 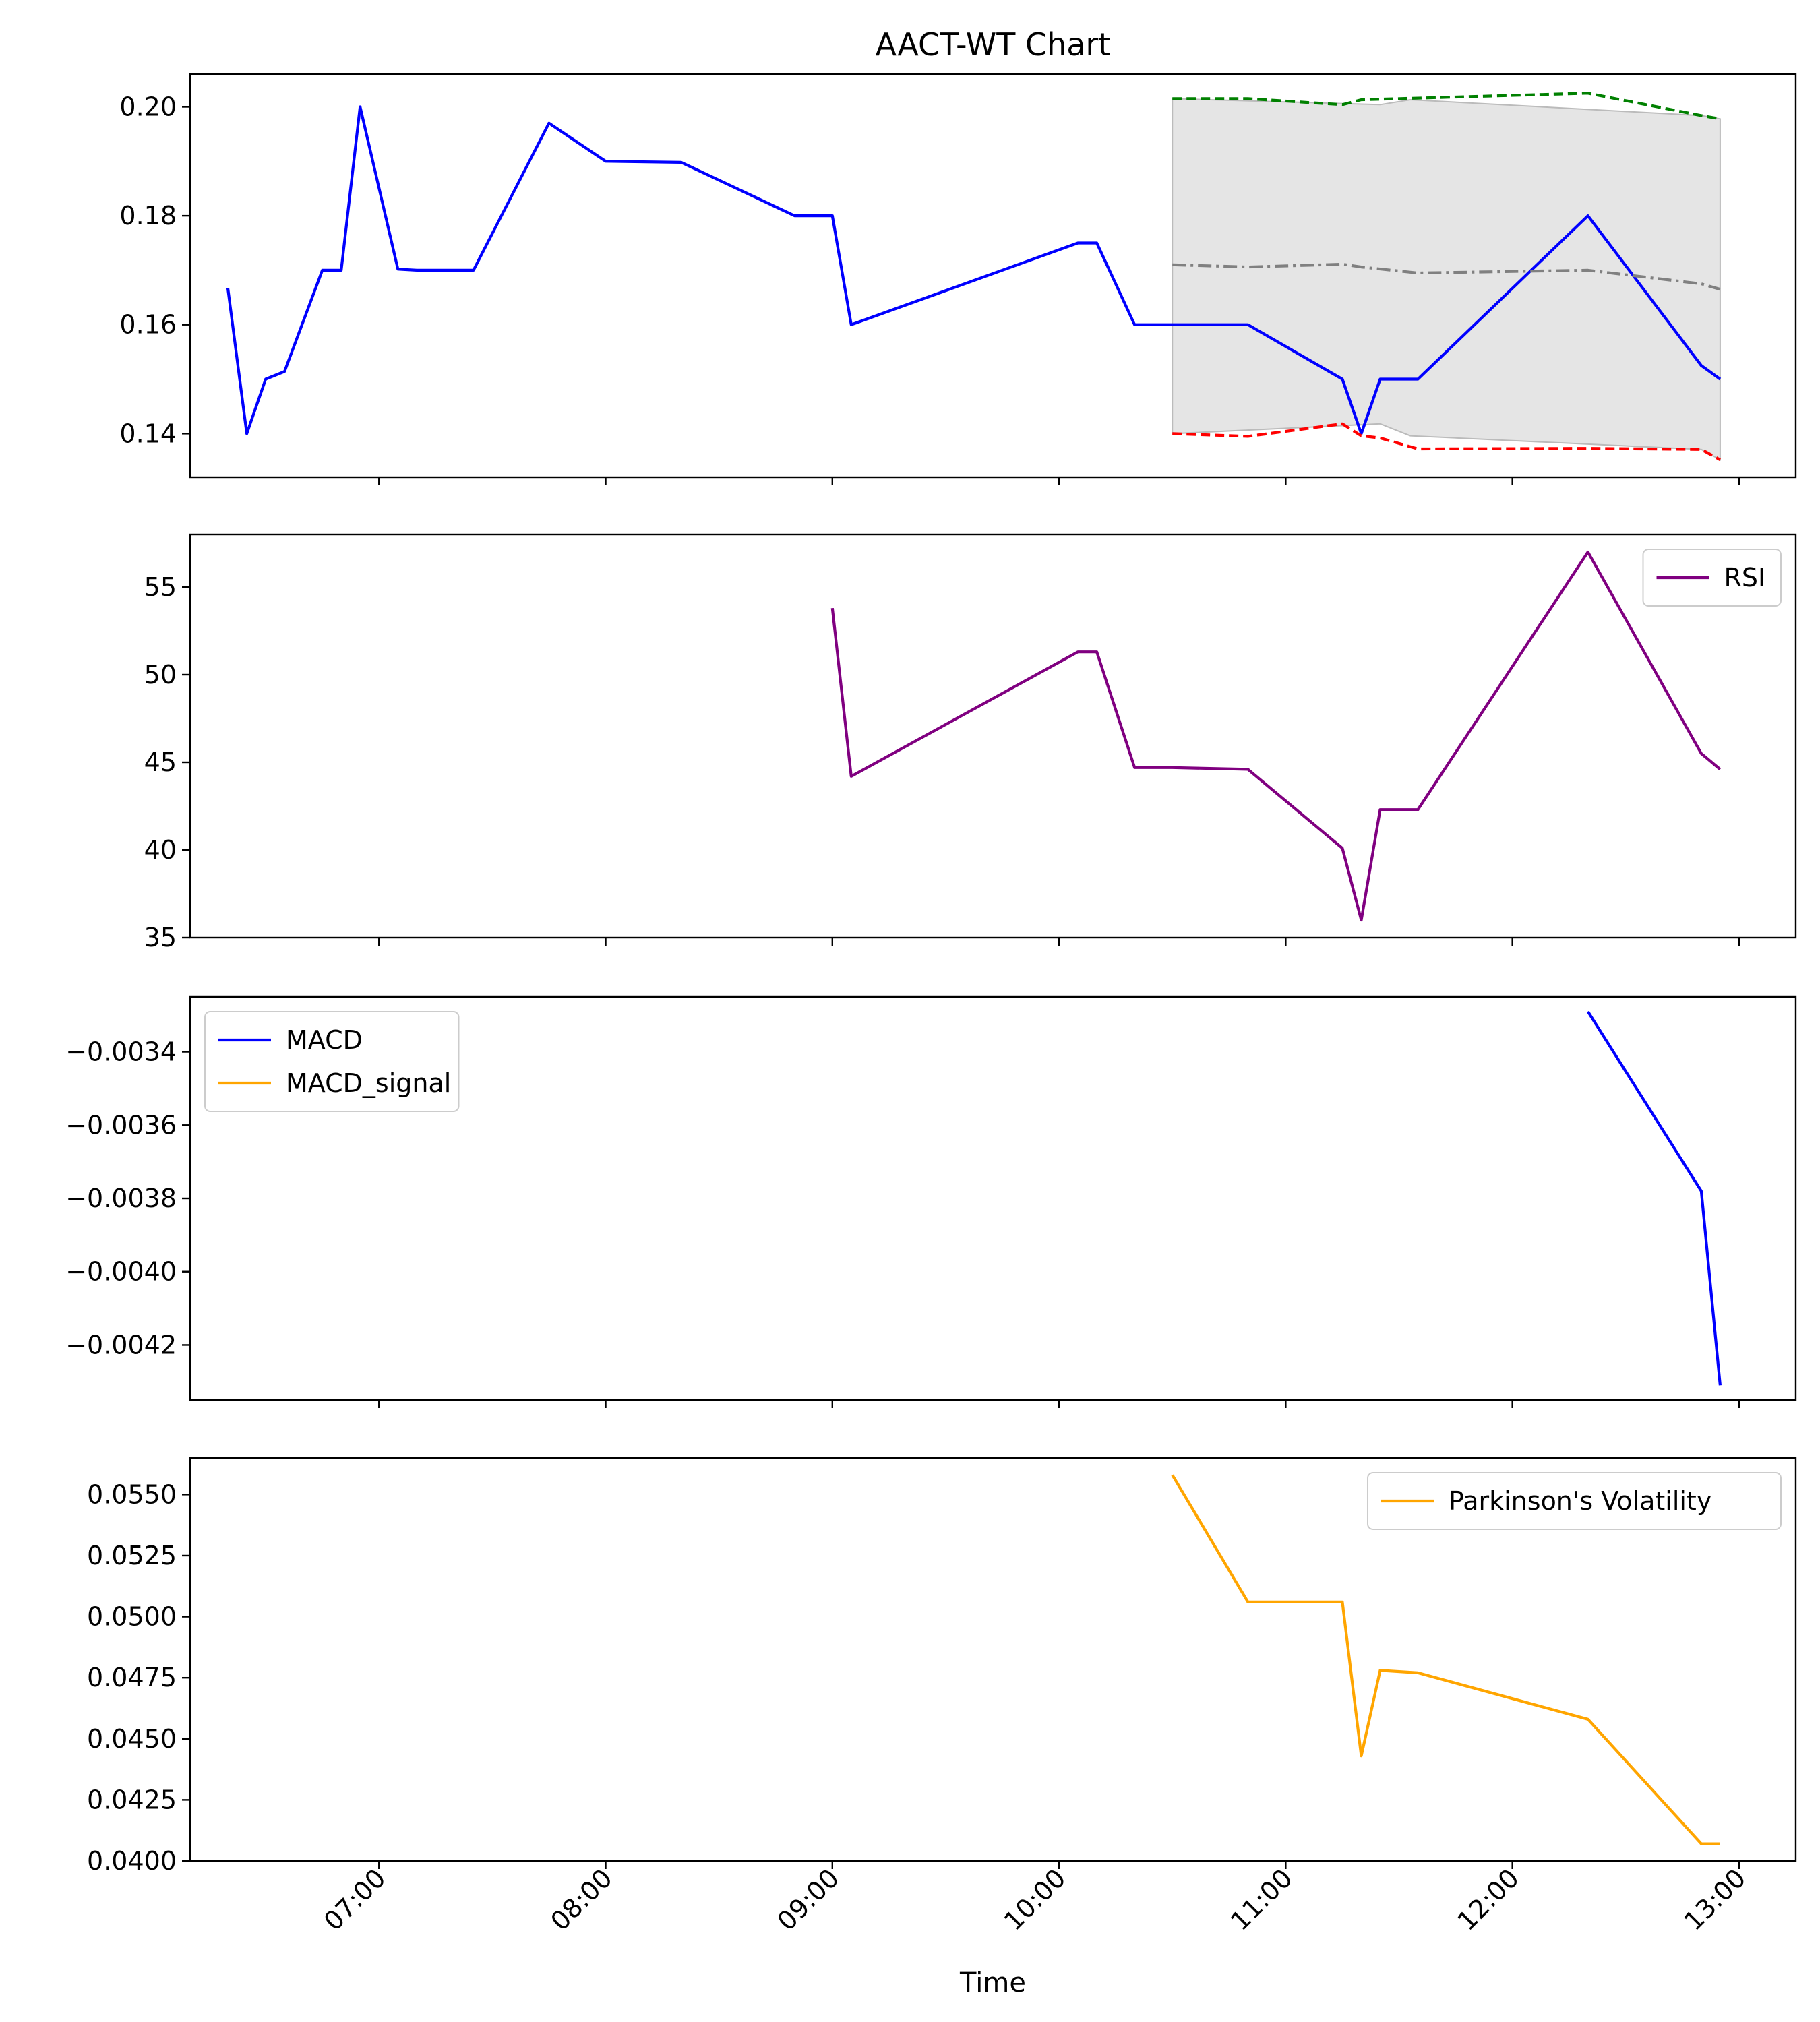 I want to click on y-tick-label: 35, so click(x=160, y=938).